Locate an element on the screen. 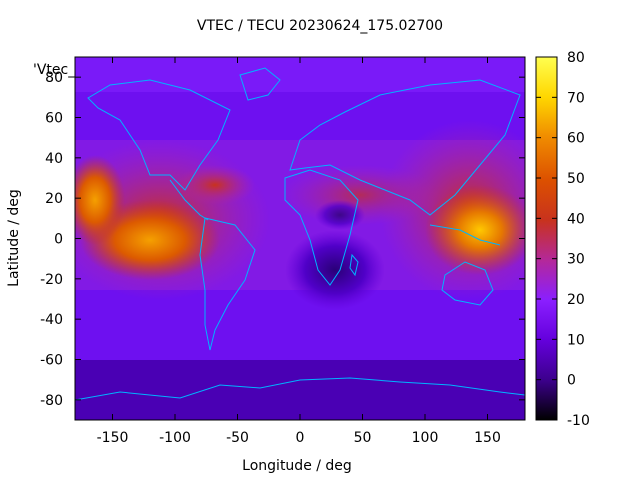 This screenshot has height=480, width=640. colorbar-tick-label: 50 is located at coordinates (576, 179).